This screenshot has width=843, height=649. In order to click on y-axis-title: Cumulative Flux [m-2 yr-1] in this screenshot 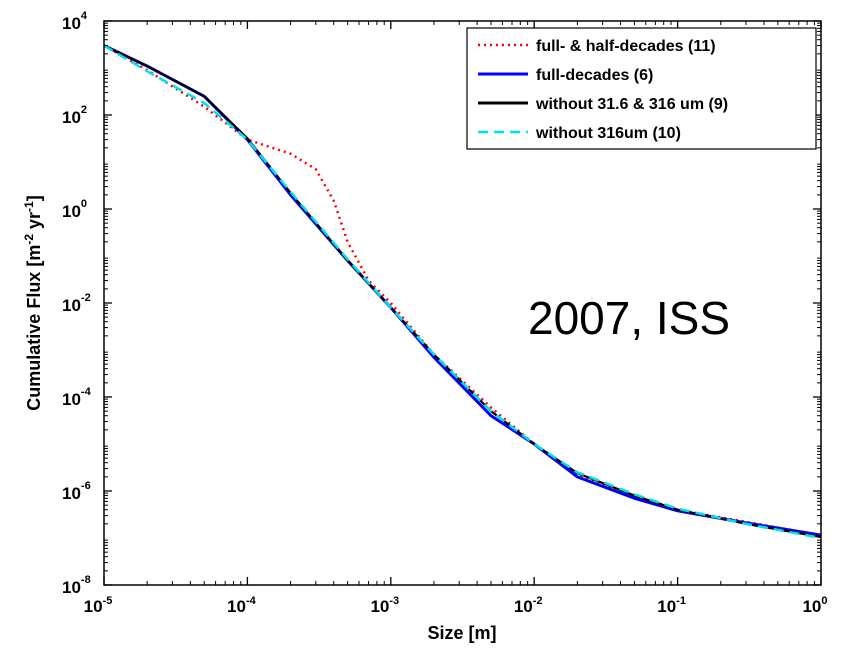, I will do `click(33, 302)`.